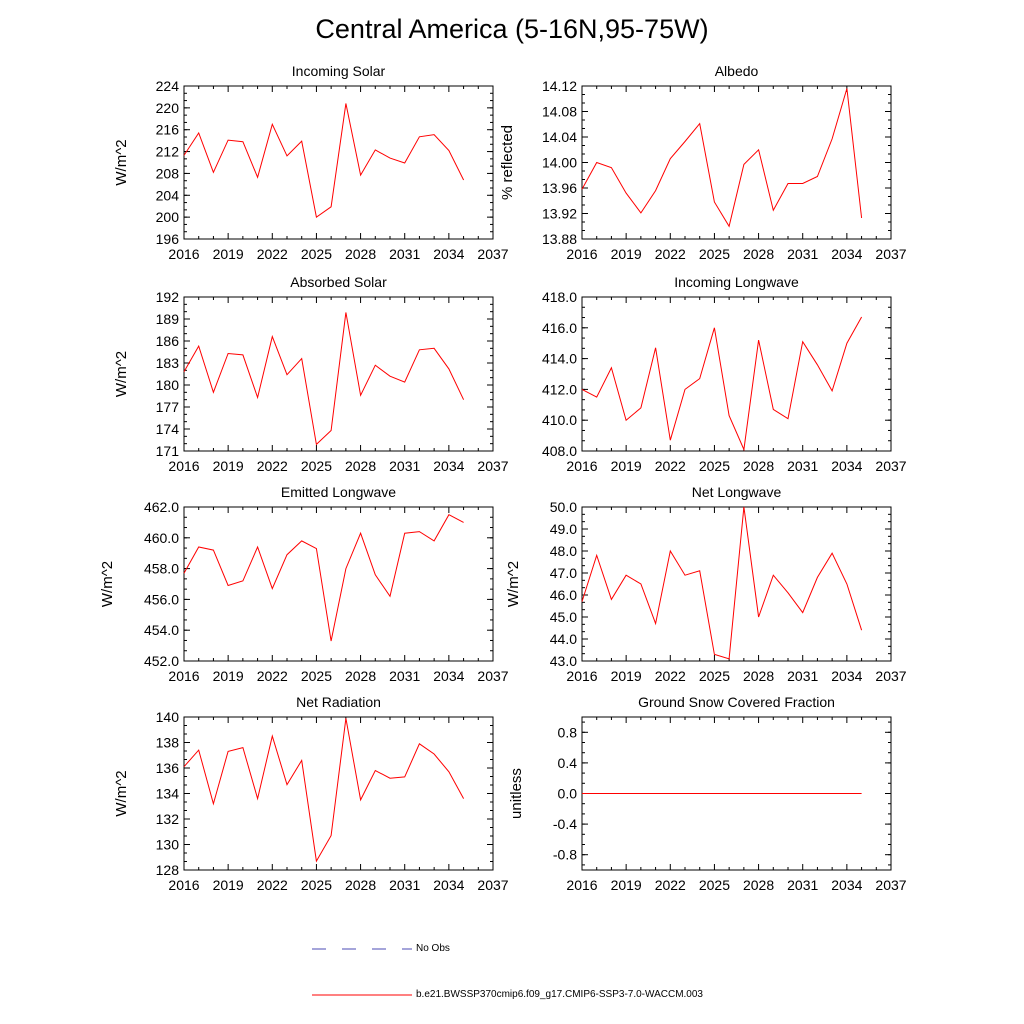 Image resolution: width=1024 pixels, height=1024 pixels. What do you see at coordinates (183, 466) in the screenshot?
I see `panel-3-xtick-label: 2016` at bounding box center [183, 466].